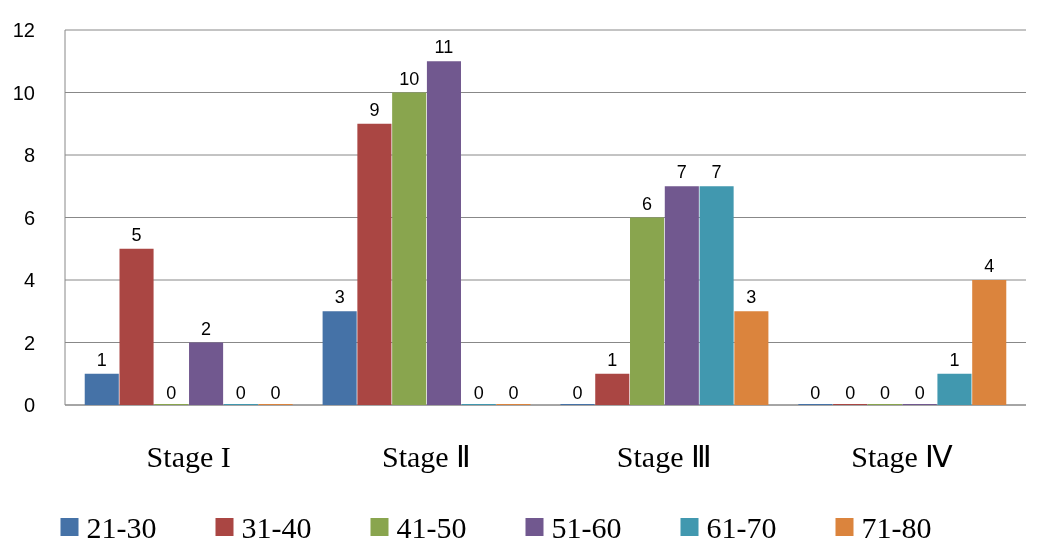 Image resolution: width=1051 pixels, height=555 pixels. Describe the element at coordinates (586, 527) in the screenshot. I see `legend-label: 51-60` at that location.